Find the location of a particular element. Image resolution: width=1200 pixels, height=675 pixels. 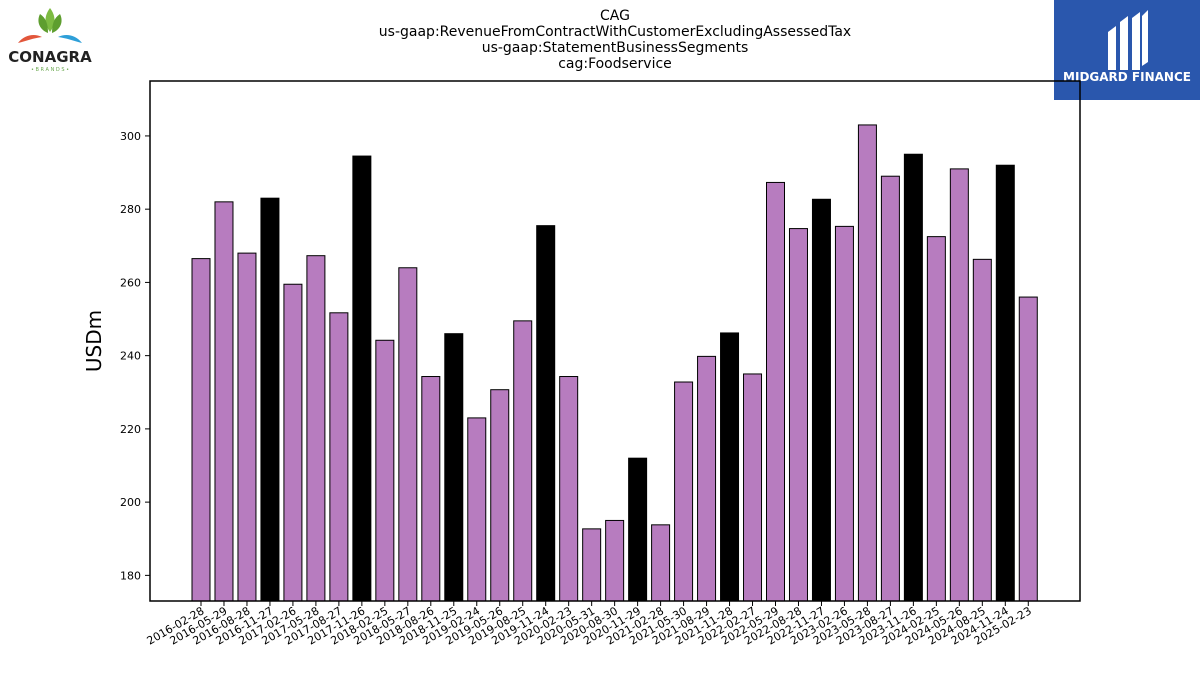

y-axis: 180 200 220 240 260 280 300 is located at coordinates (135, 356).